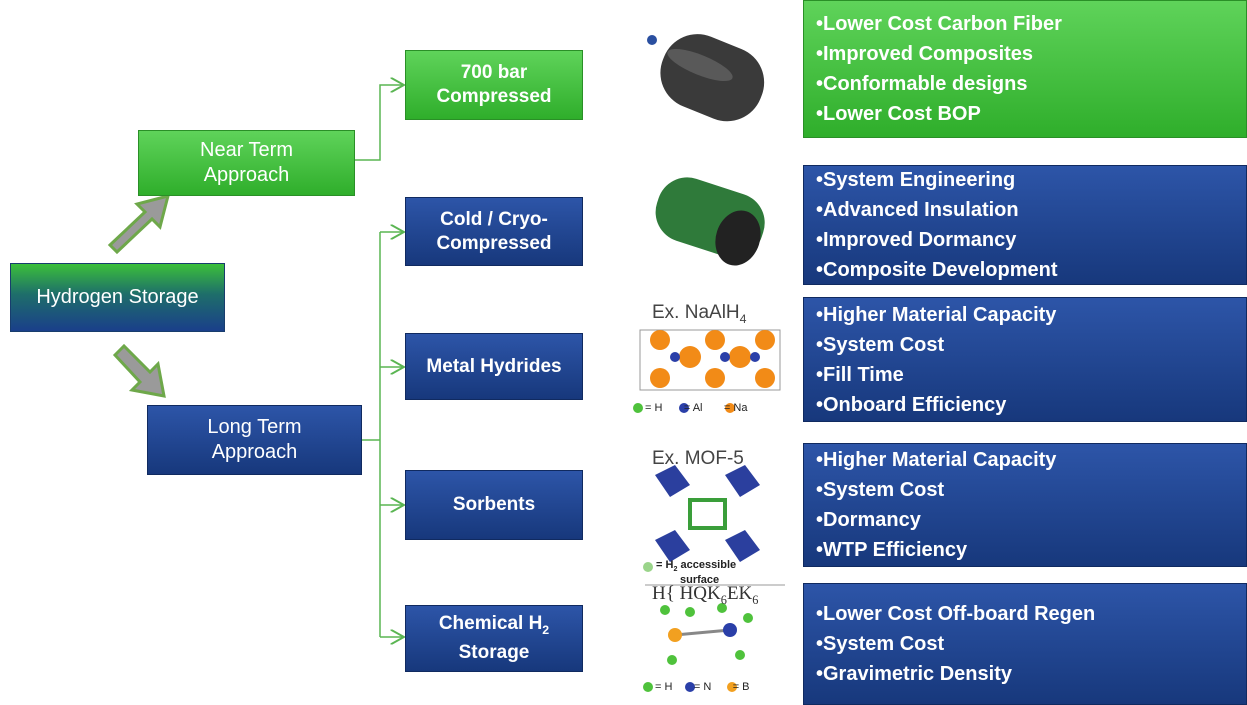 Image resolution: width=1247 pixels, height=705 pixels. Describe the element at coordinates (700, 580) in the screenshot. I see `legend-item: surface` at that location.